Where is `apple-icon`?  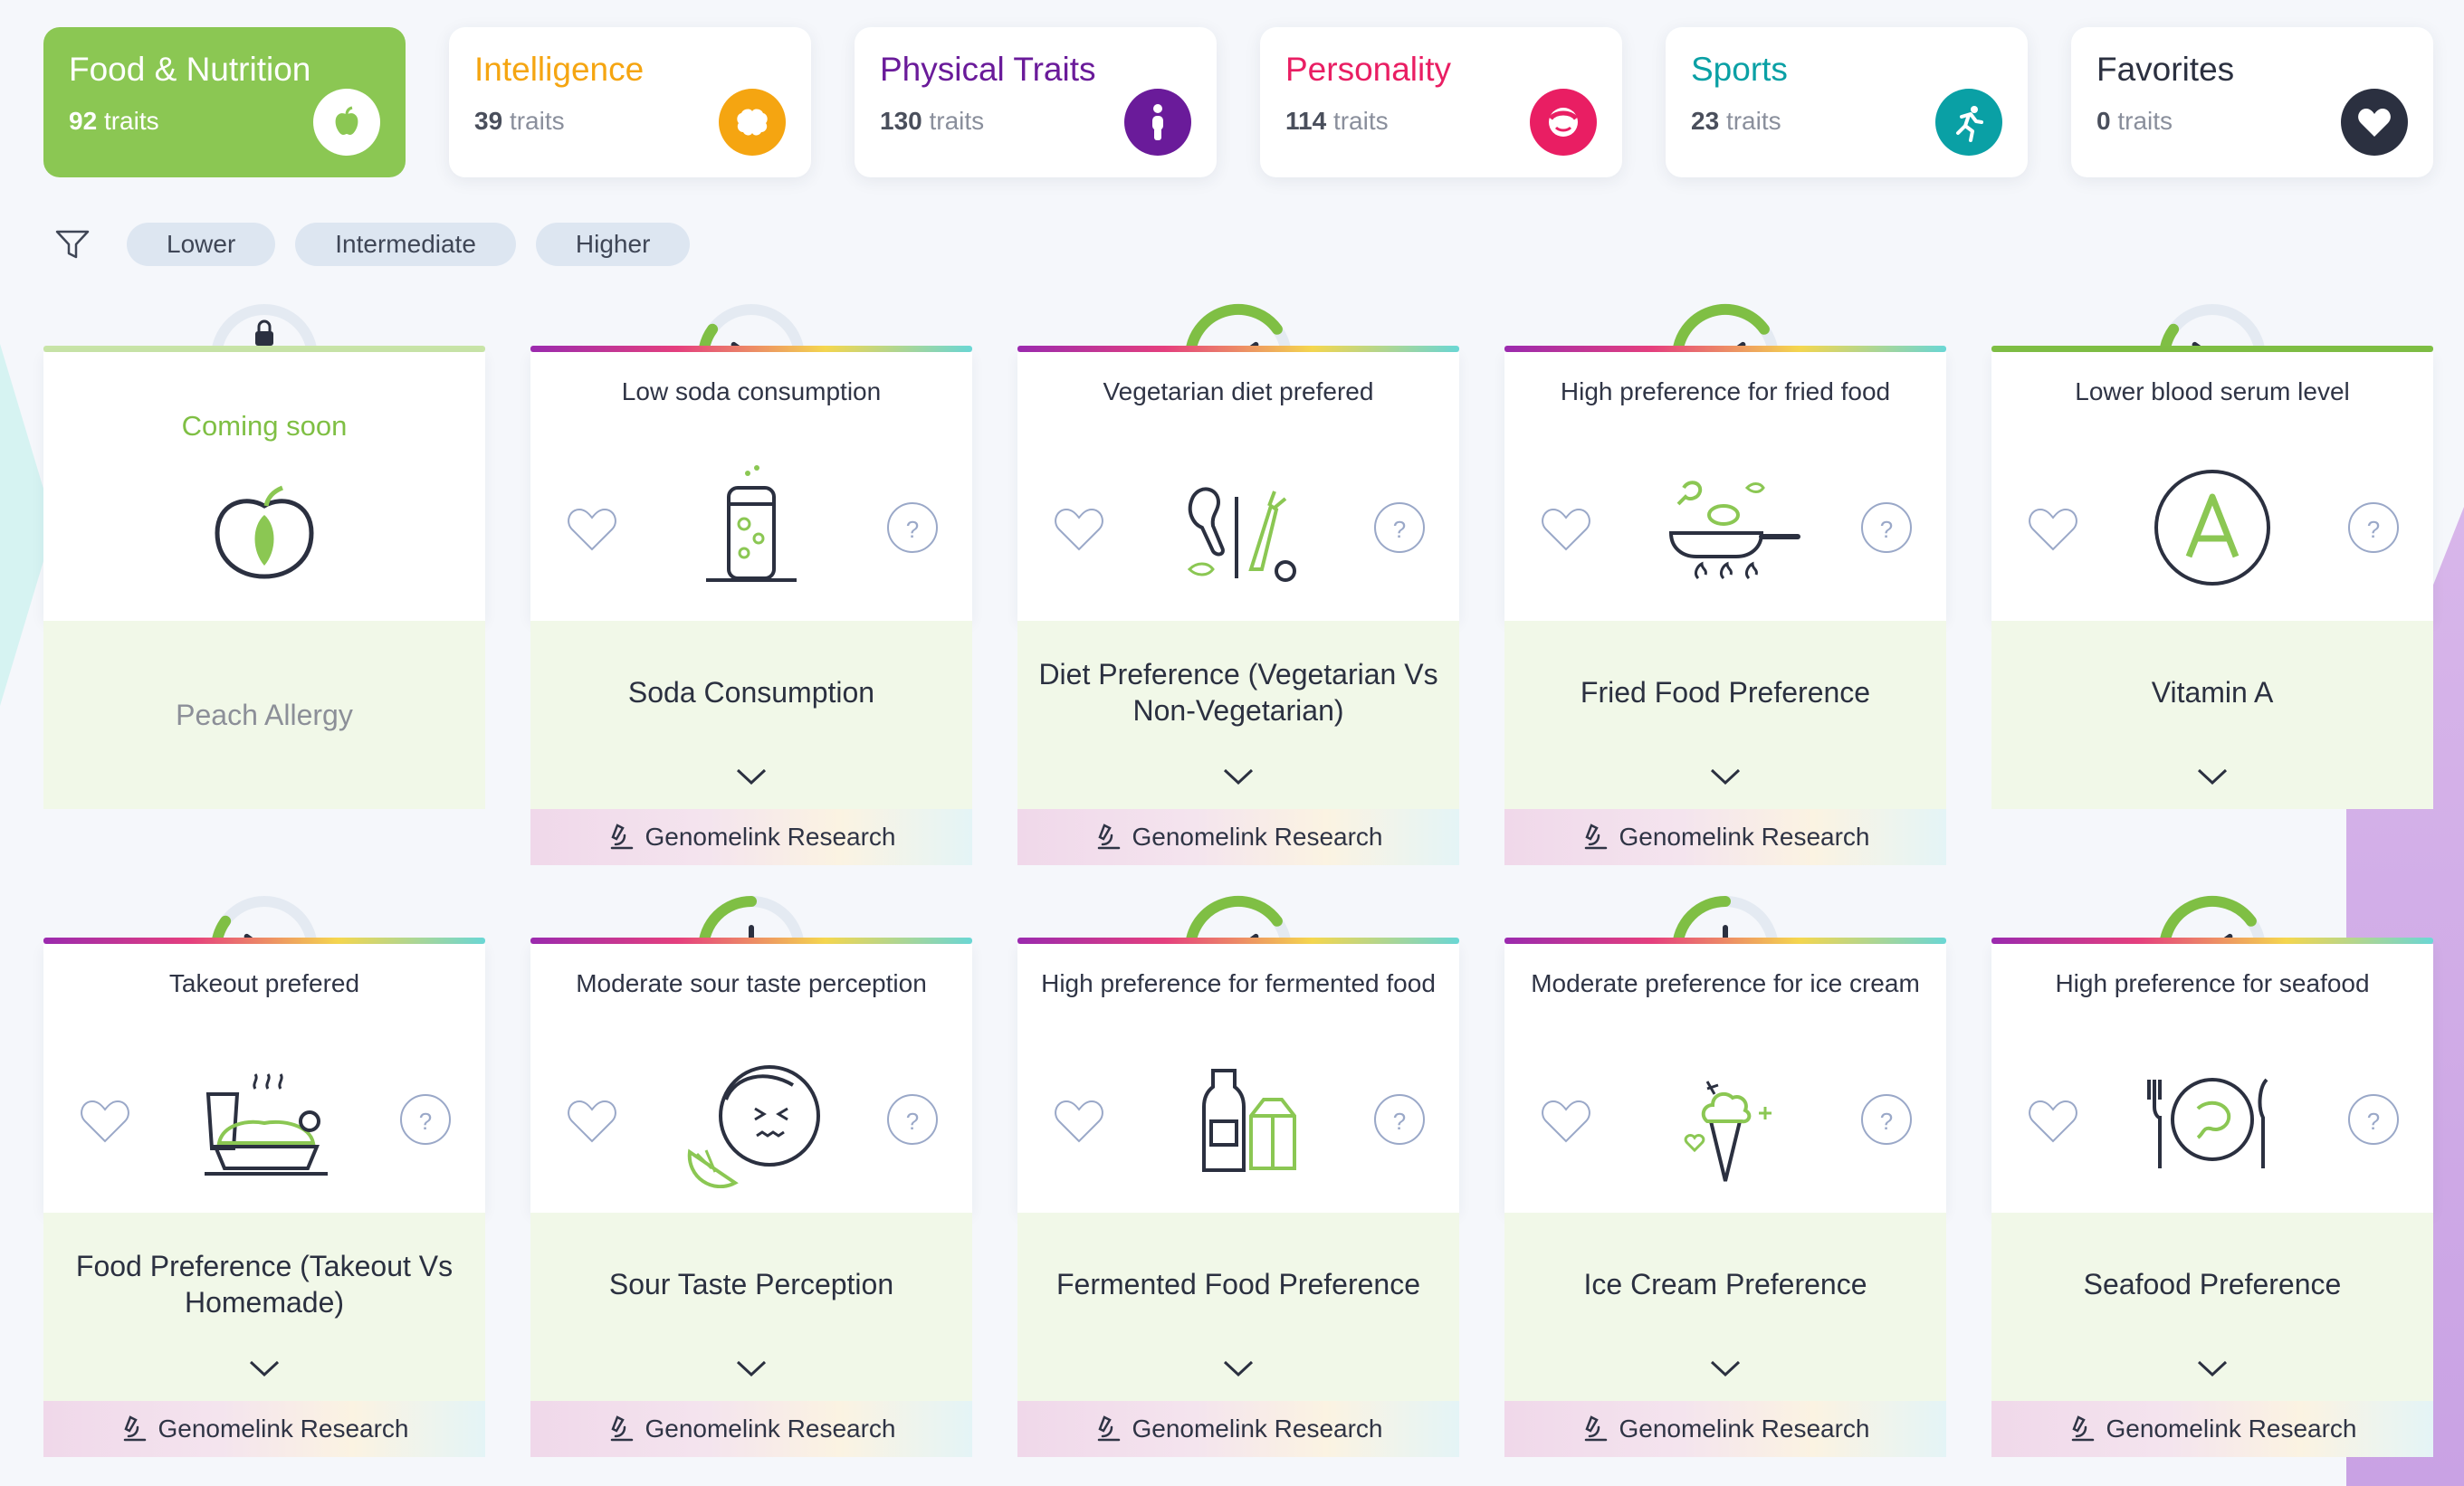
apple-icon is located at coordinates (346, 122).